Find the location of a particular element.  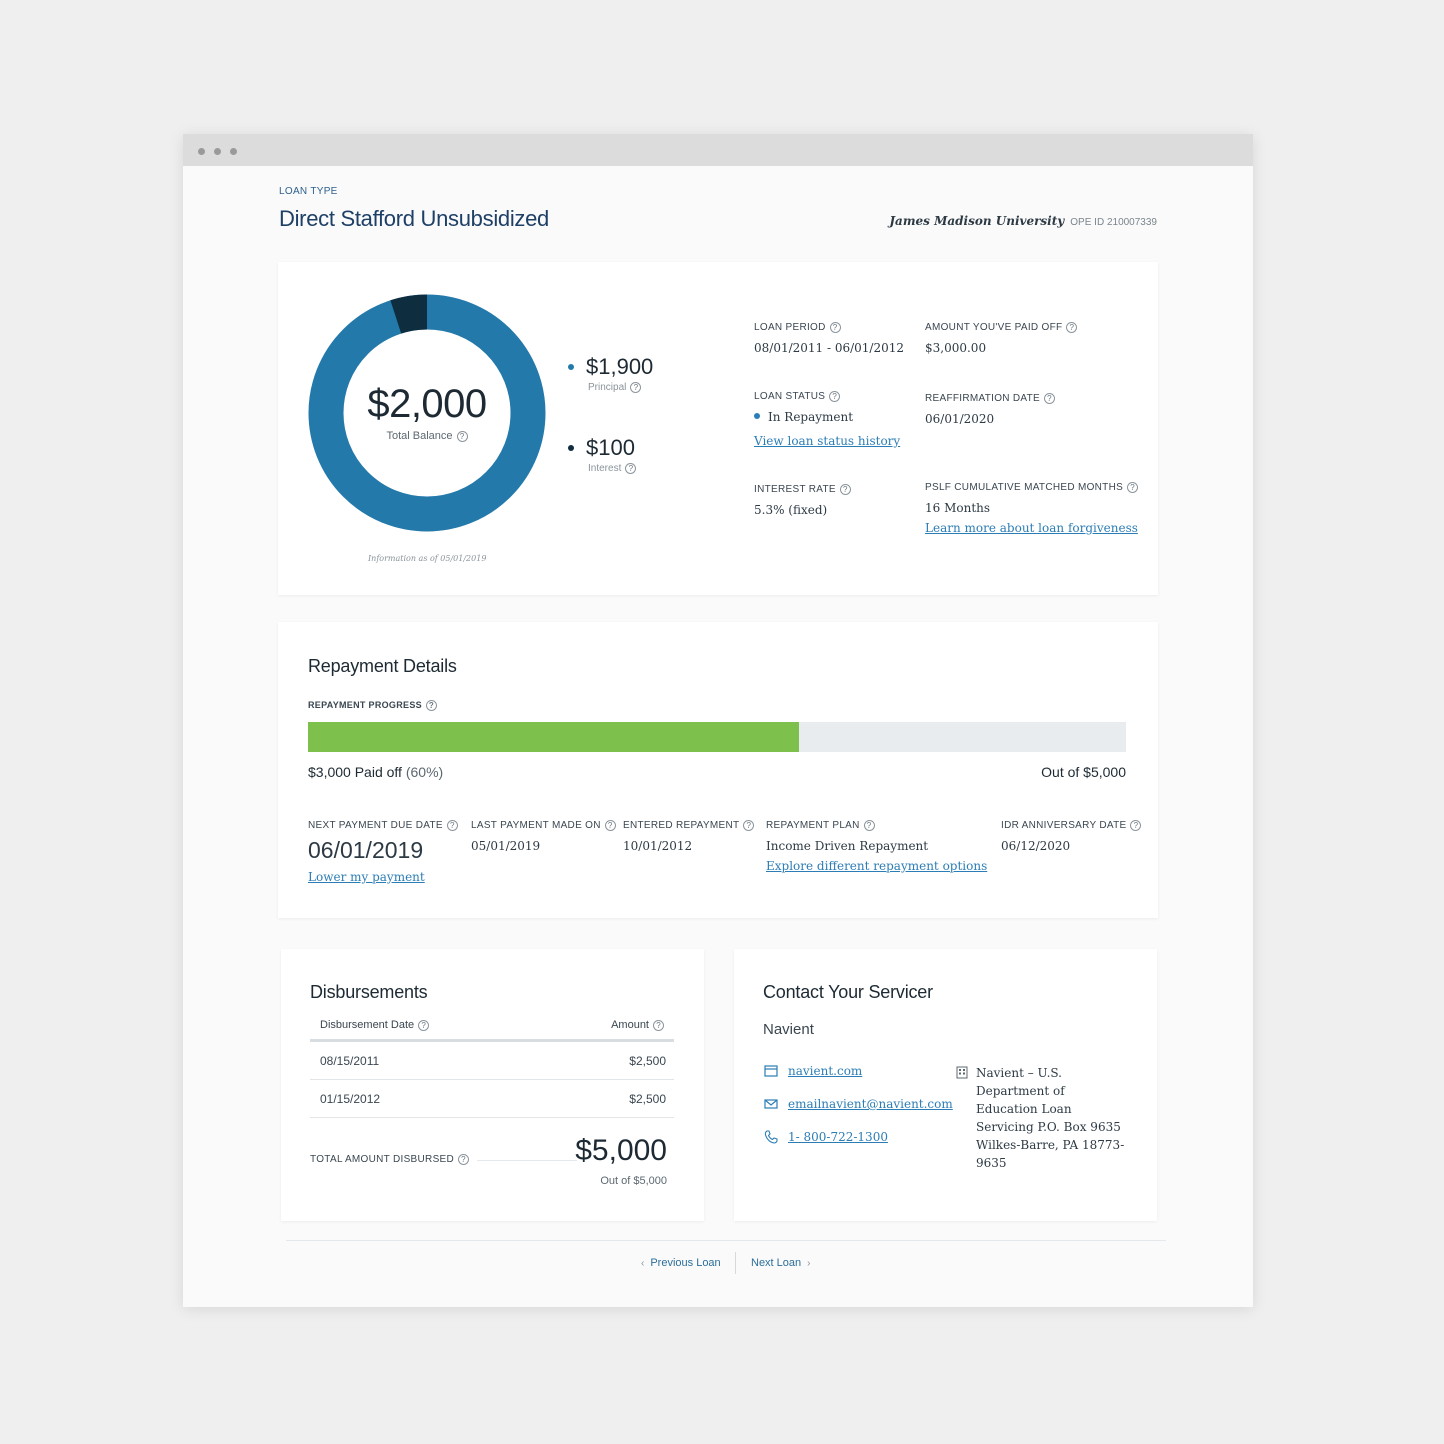

col-date-text: Disbursement Date is located at coordinates (367, 1025).